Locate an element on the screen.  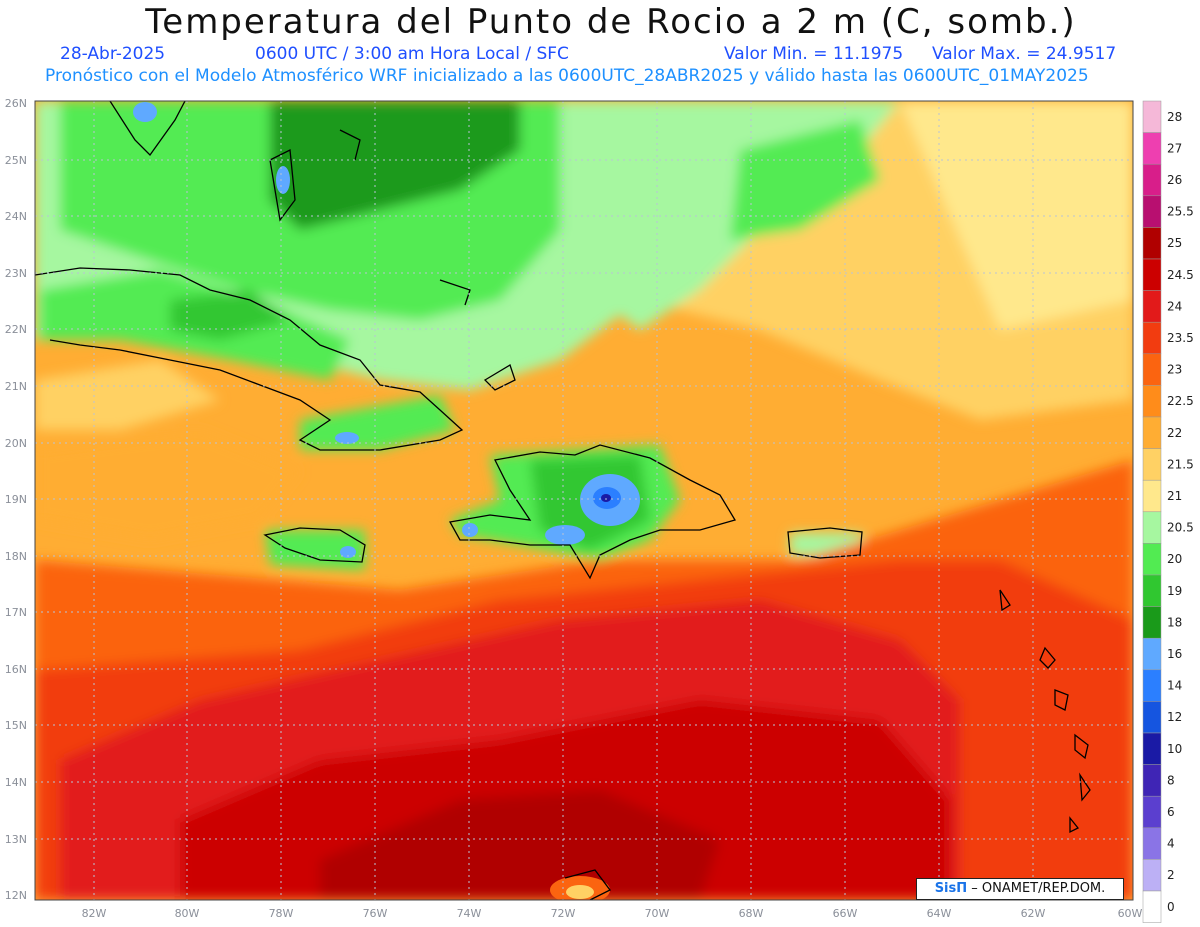
lat-label: 23N is located at coordinates (16, 273).